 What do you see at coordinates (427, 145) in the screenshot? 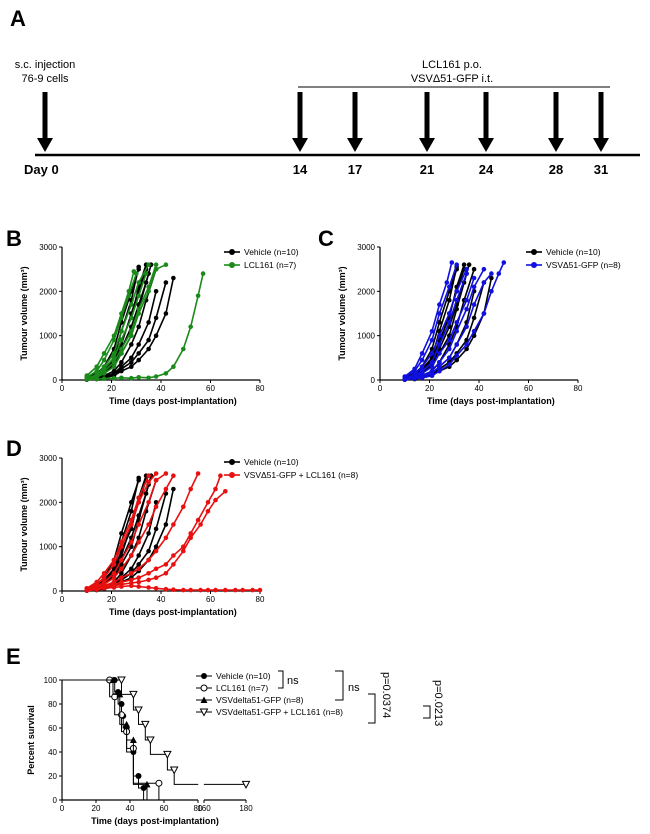
I see `arrow-day-21-head` at bounding box center [427, 145].